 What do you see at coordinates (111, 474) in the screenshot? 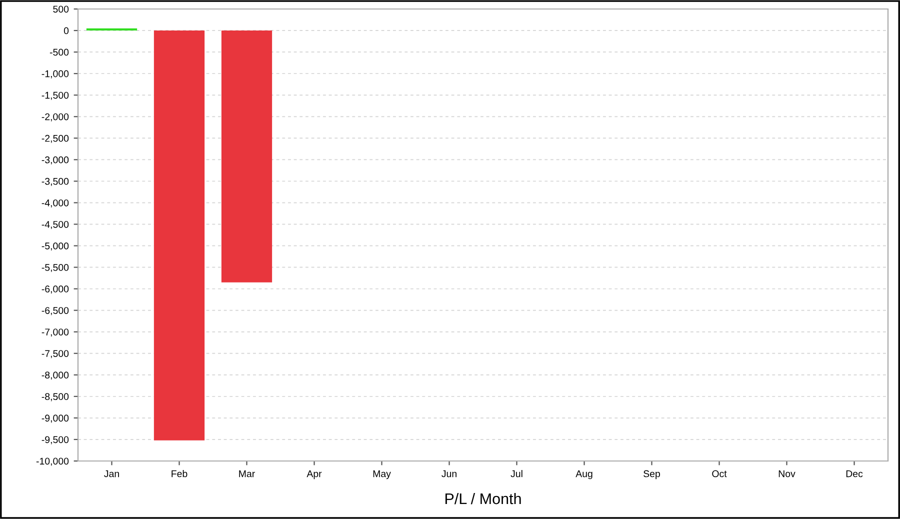
I see `x-tick-label: Jan` at bounding box center [111, 474].